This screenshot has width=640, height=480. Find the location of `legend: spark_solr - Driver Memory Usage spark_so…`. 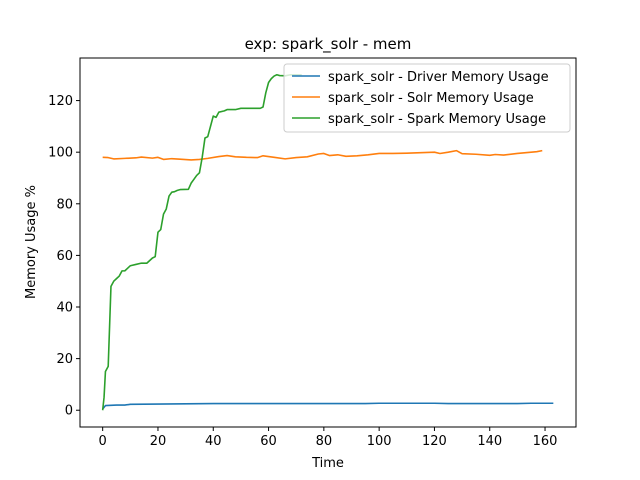

legend: spark_solr - Driver Memory Usage spark_so… is located at coordinates (427, 98).